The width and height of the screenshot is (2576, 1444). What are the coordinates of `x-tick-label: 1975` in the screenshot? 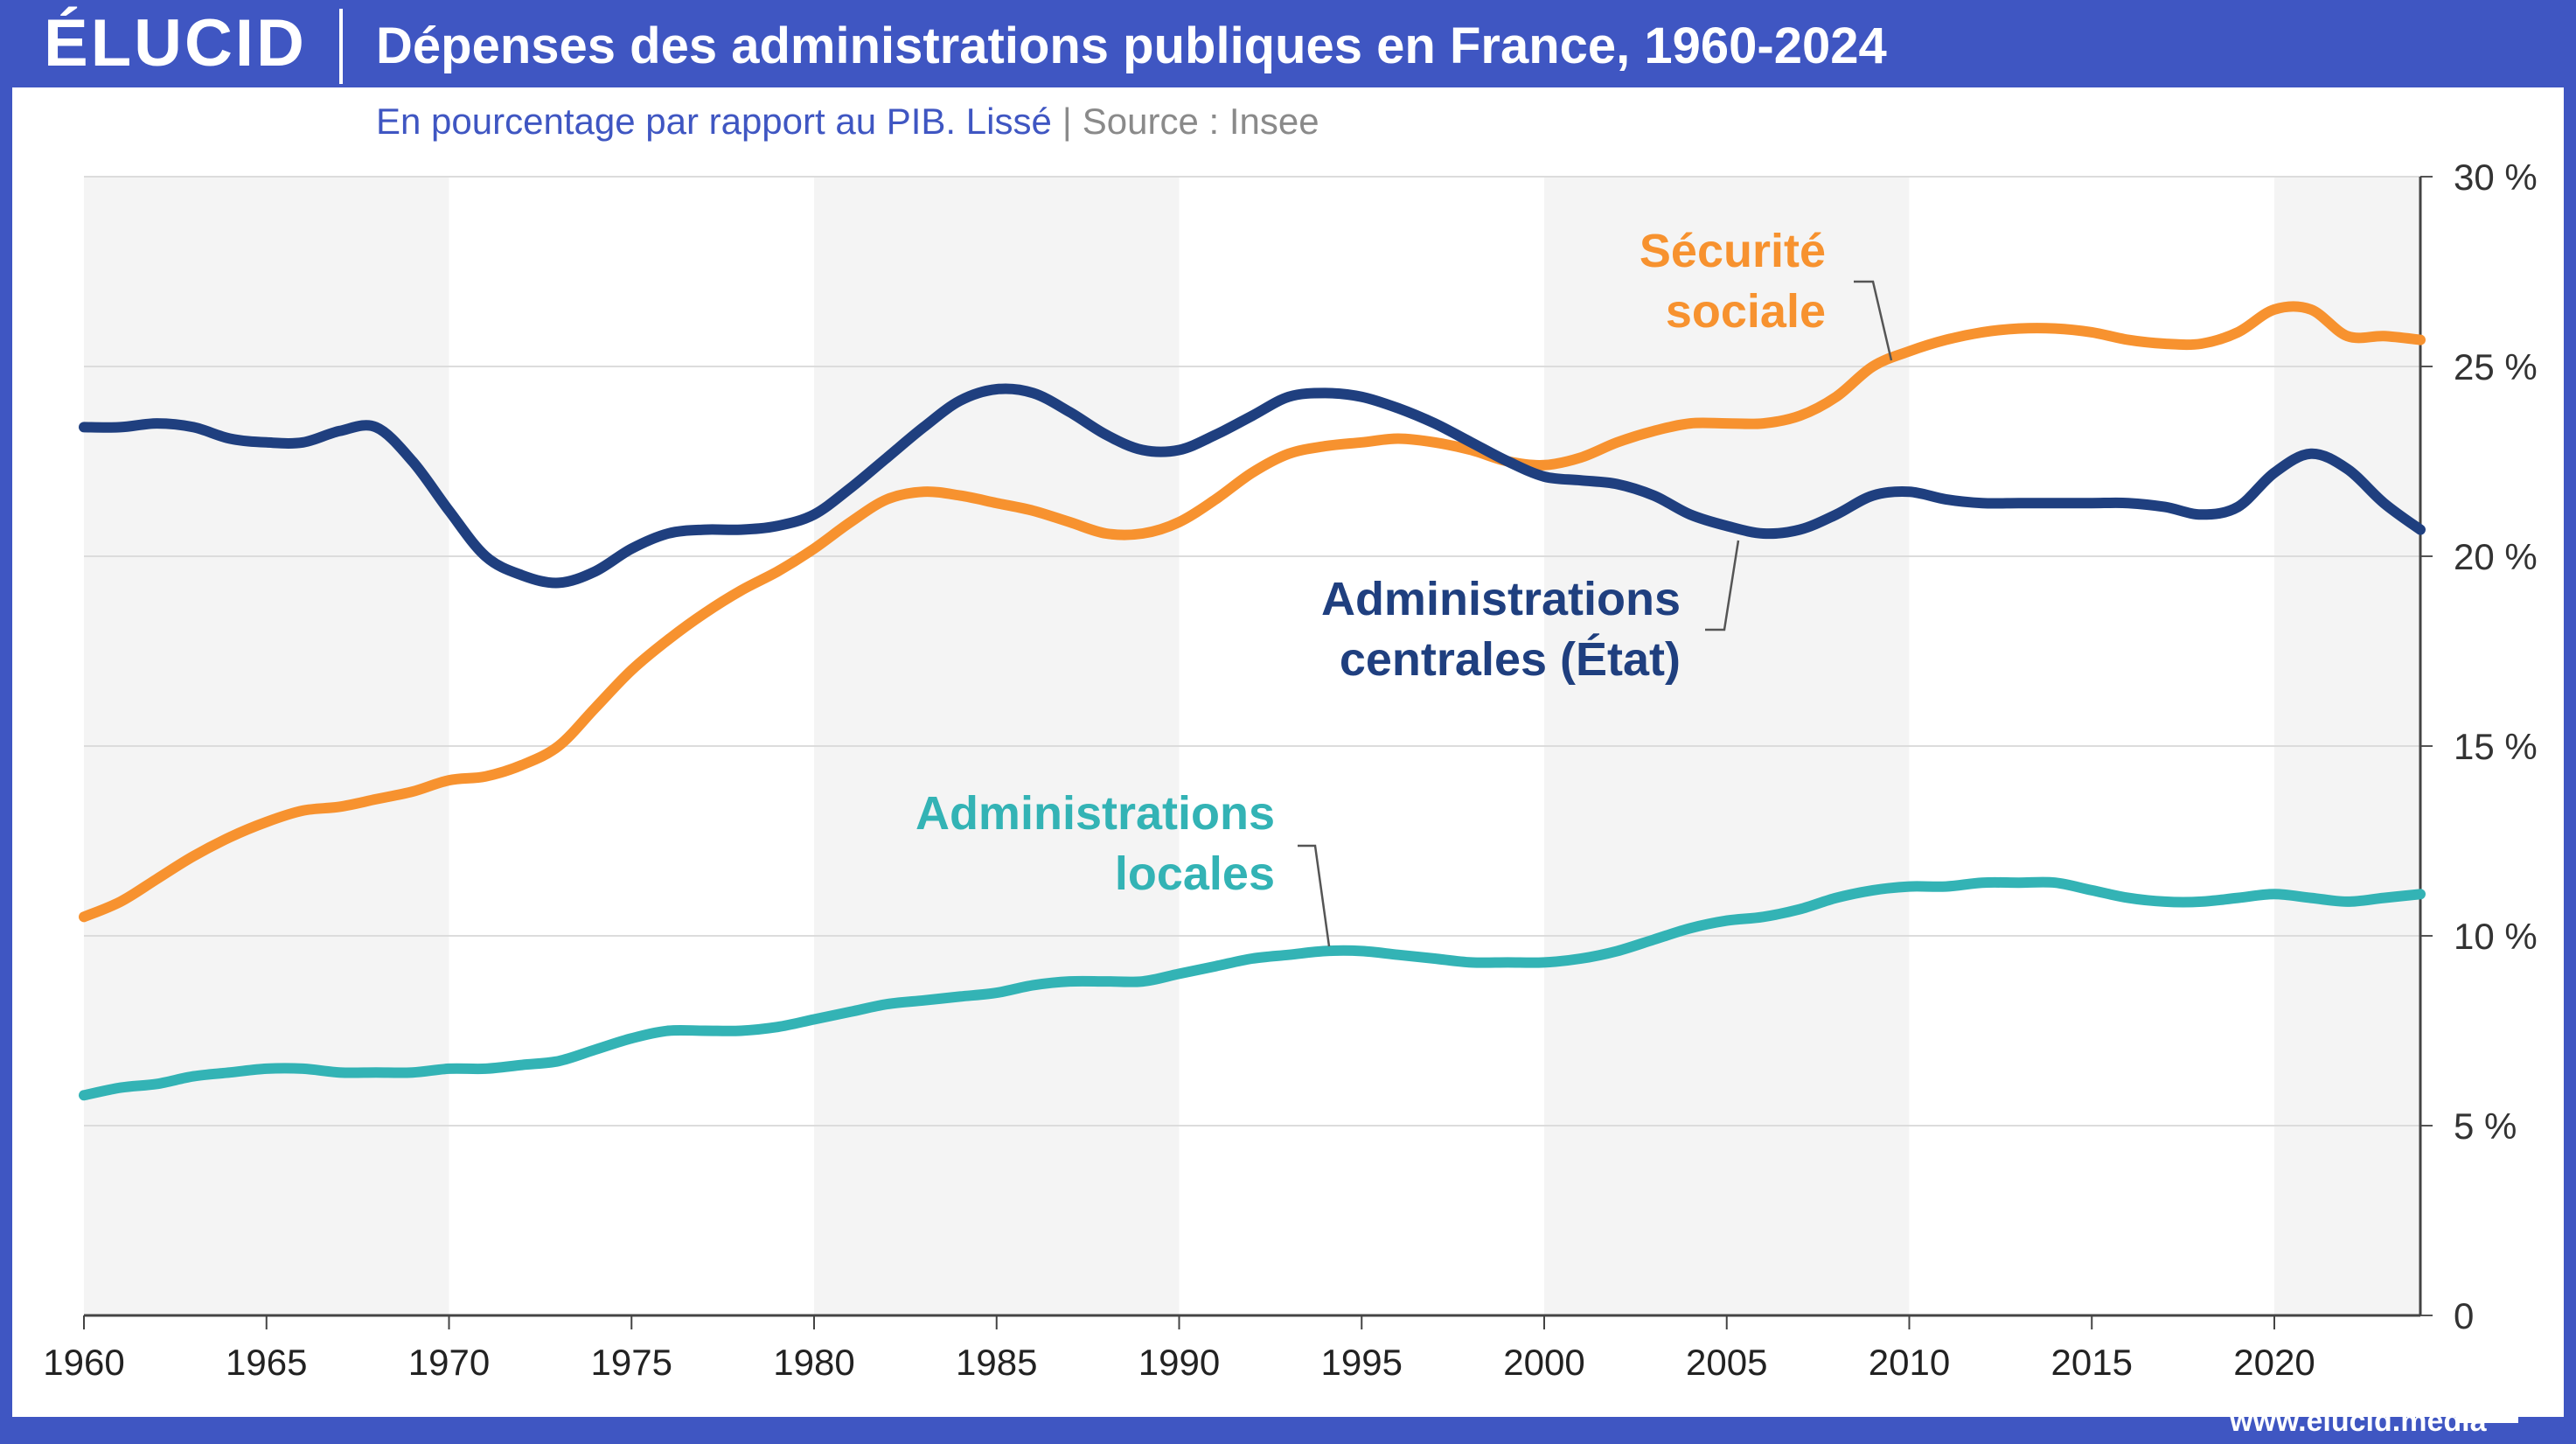 It's located at (631, 1362).